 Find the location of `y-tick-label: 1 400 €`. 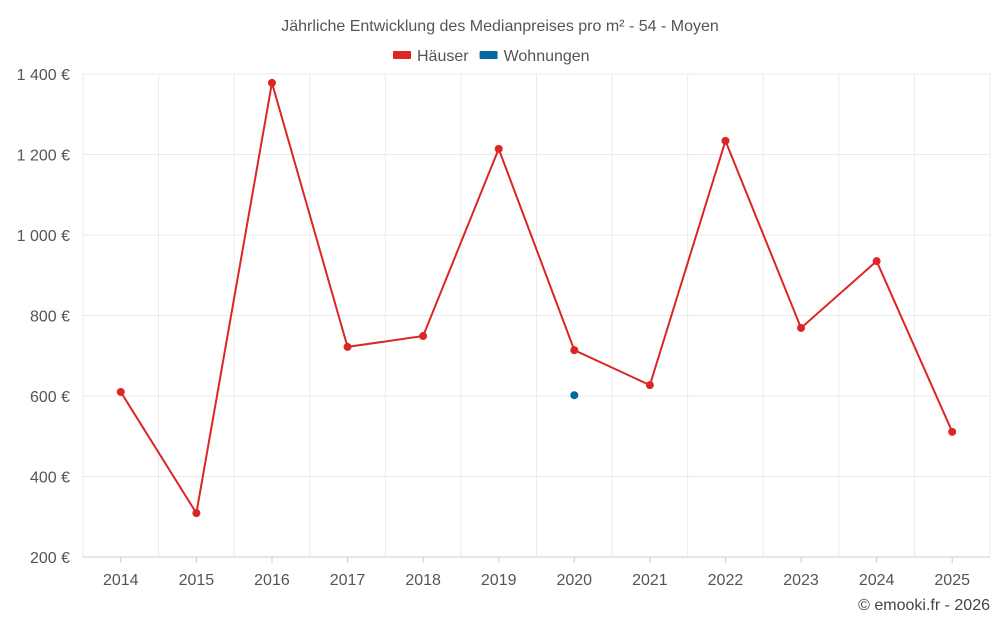

y-tick-label: 1 400 € is located at coordinates (43, 75).